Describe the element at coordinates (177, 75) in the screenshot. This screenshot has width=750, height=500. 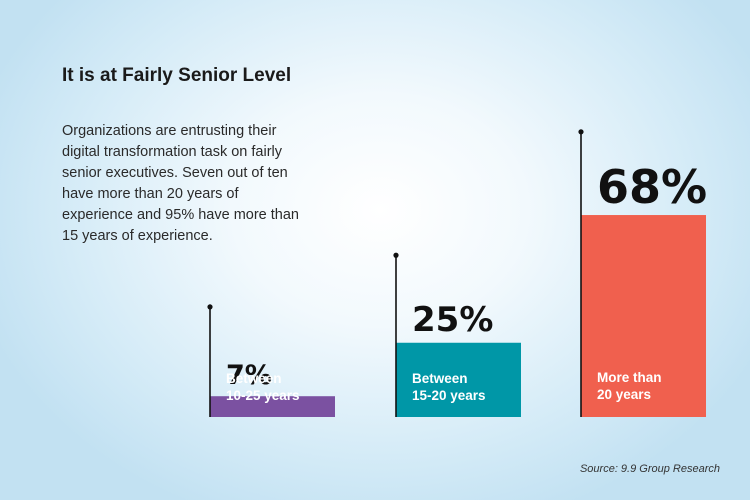
I see `headline: It is at Fairly Senior Level` at that location.